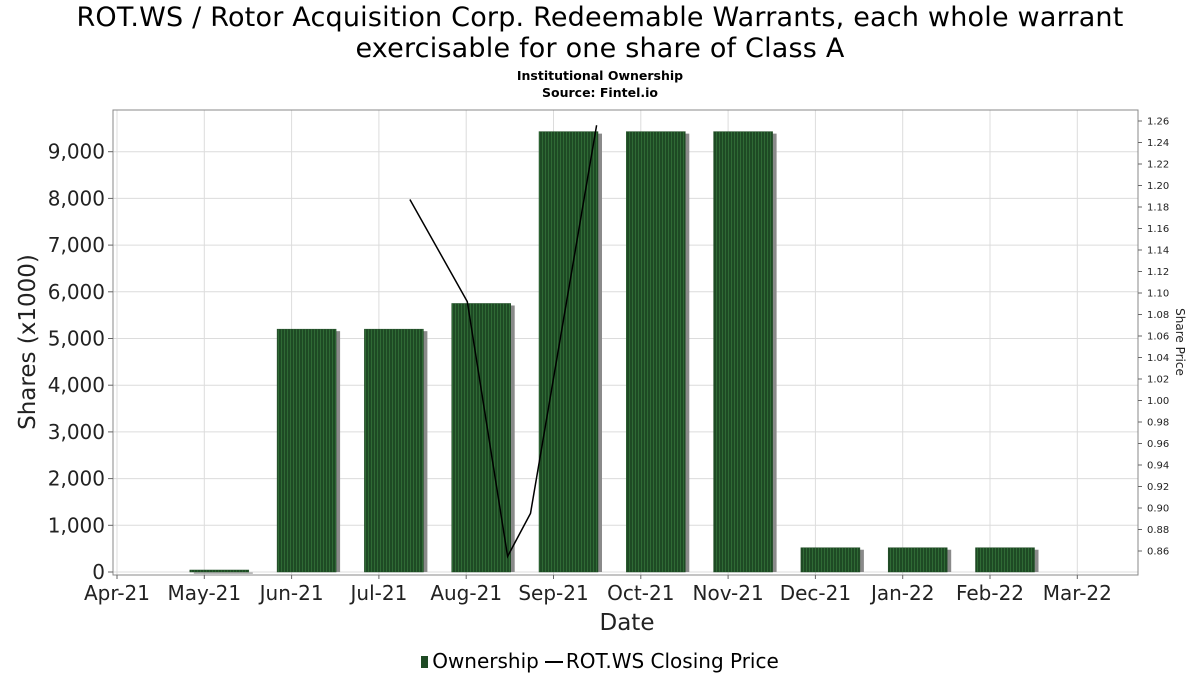  I want to click on y-tick-label: 7,000, so click(76, 245).